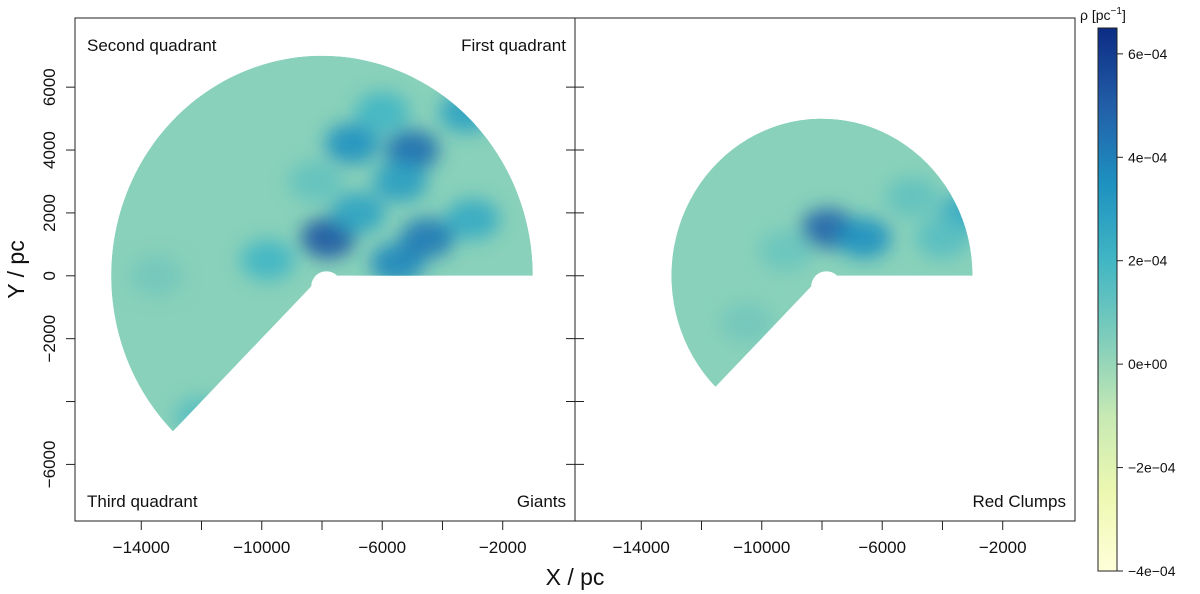 Image resolution: width=1200 pixels, height=594 pixels. I want to click on corner-label-top-left: Second quadrant, so click(152, 45).